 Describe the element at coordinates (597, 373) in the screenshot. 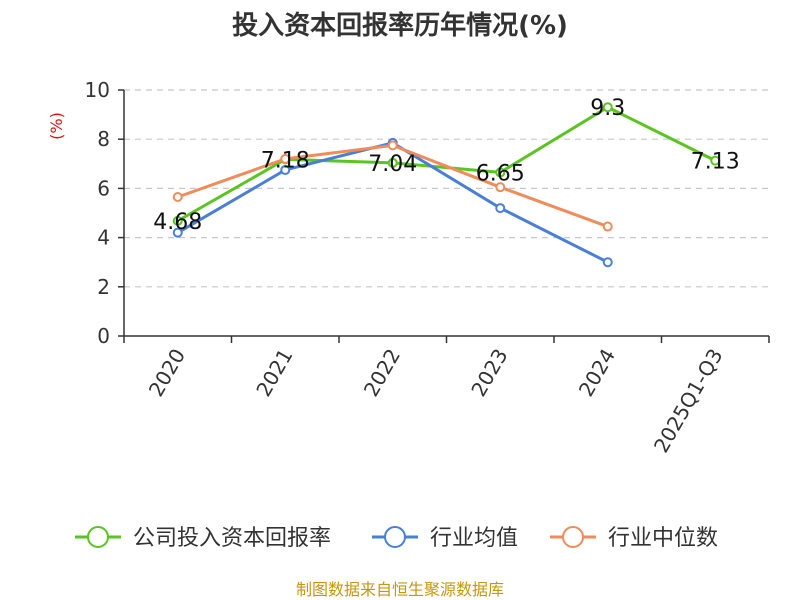

I see `x-tick-label-2024: 2024` at that location.